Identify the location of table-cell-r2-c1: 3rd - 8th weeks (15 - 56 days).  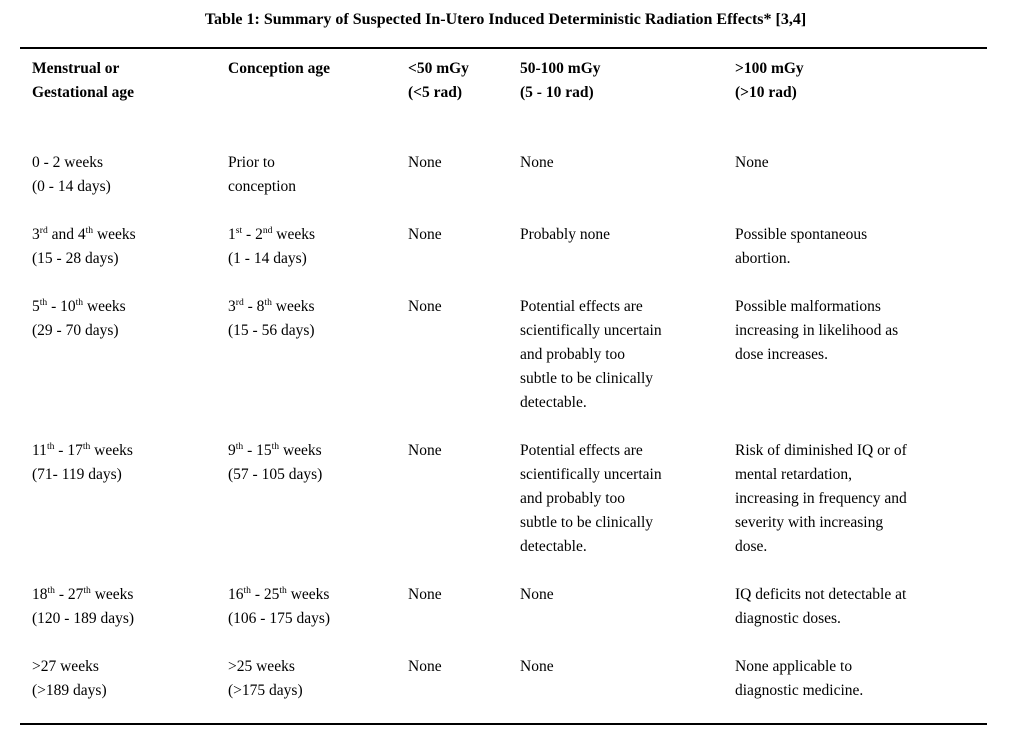
(271, 317).